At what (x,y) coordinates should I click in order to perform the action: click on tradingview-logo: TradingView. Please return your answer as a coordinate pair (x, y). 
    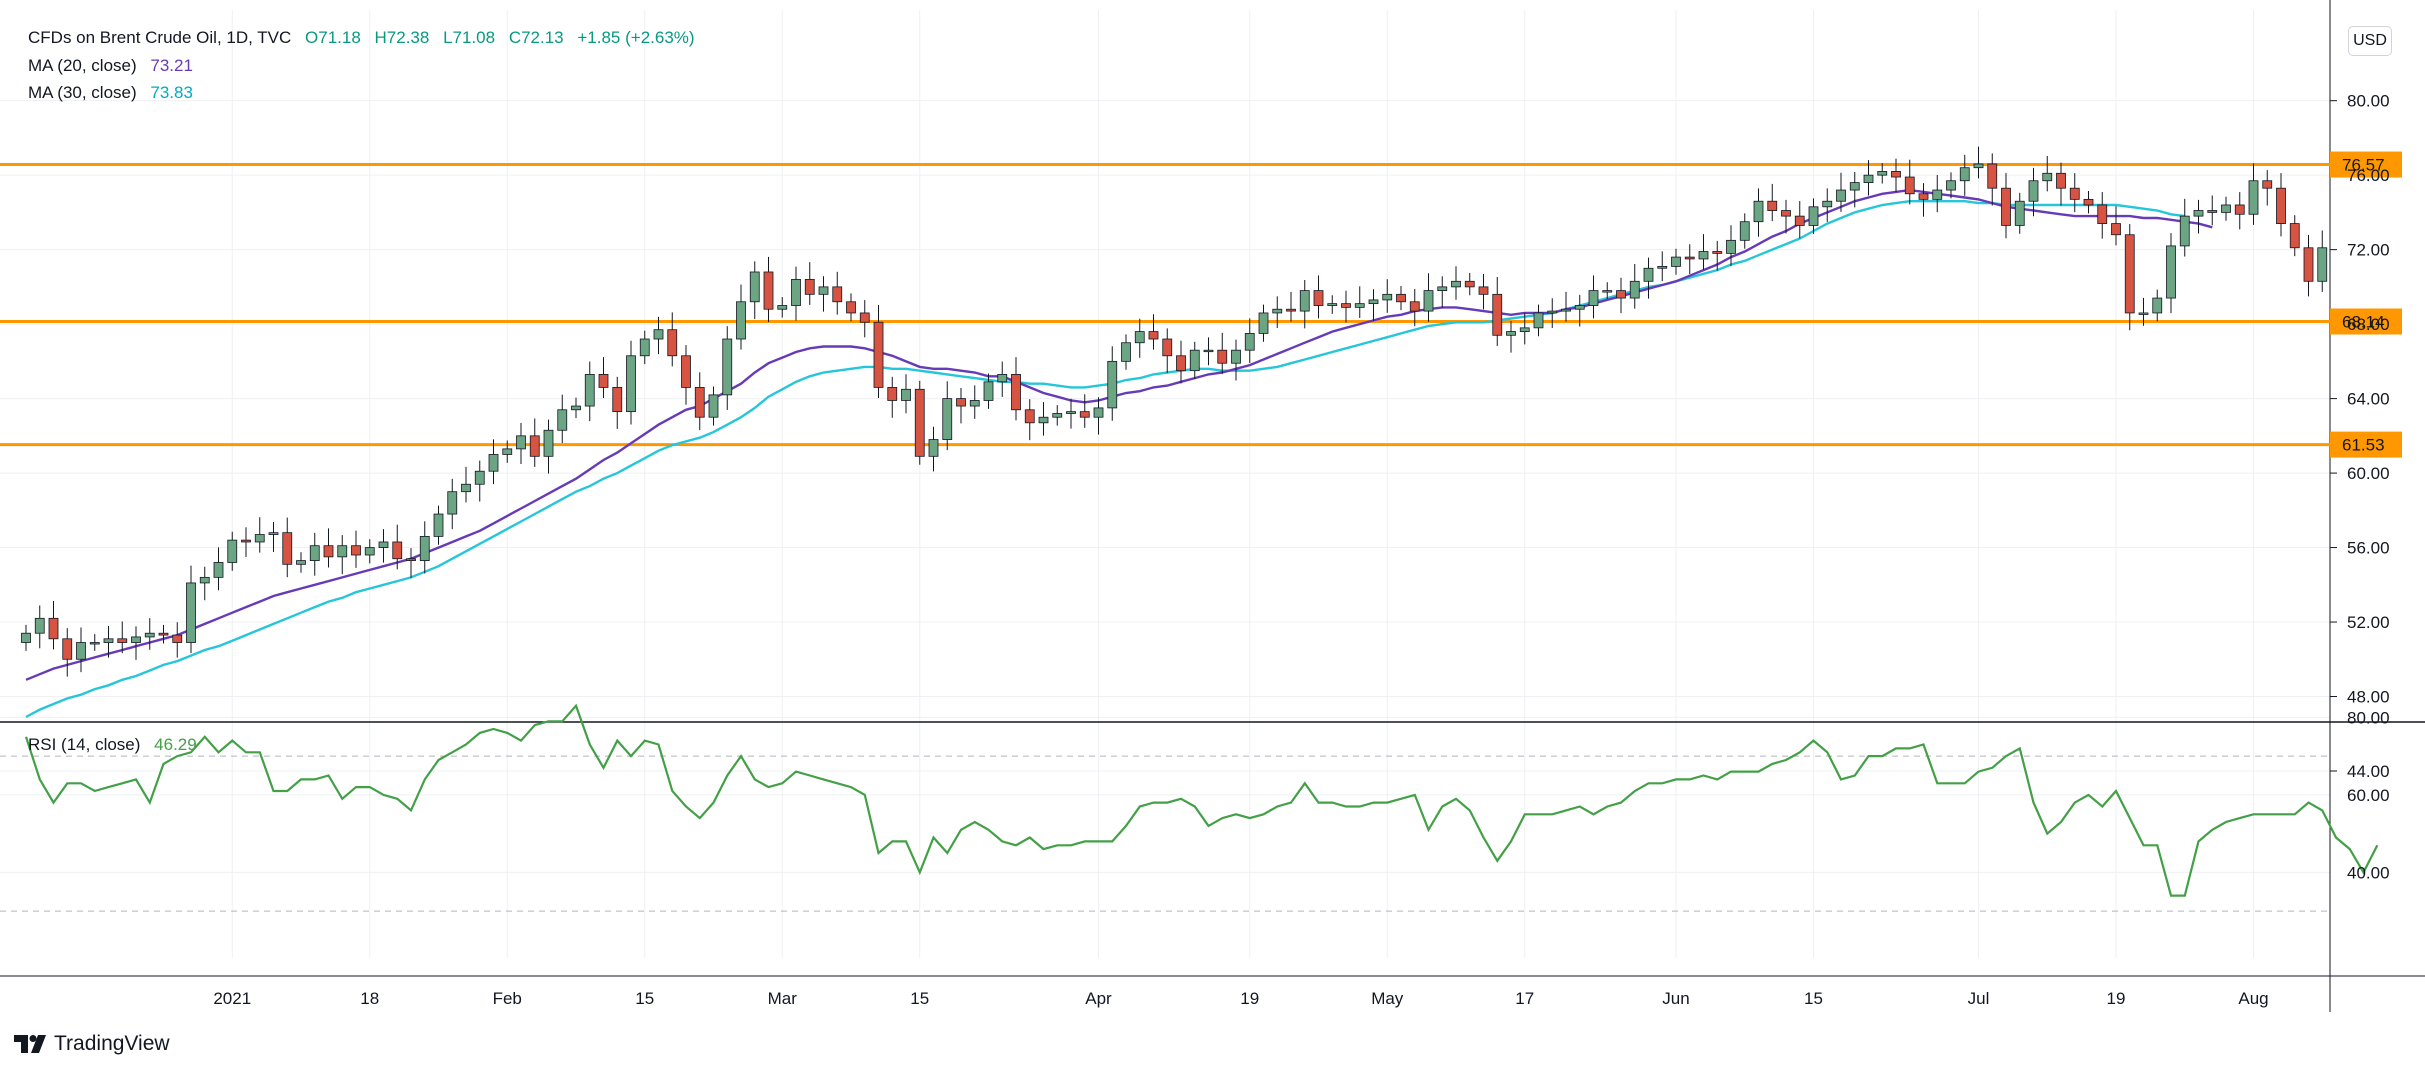
    Looking at the image, I should click on (92, 1044).